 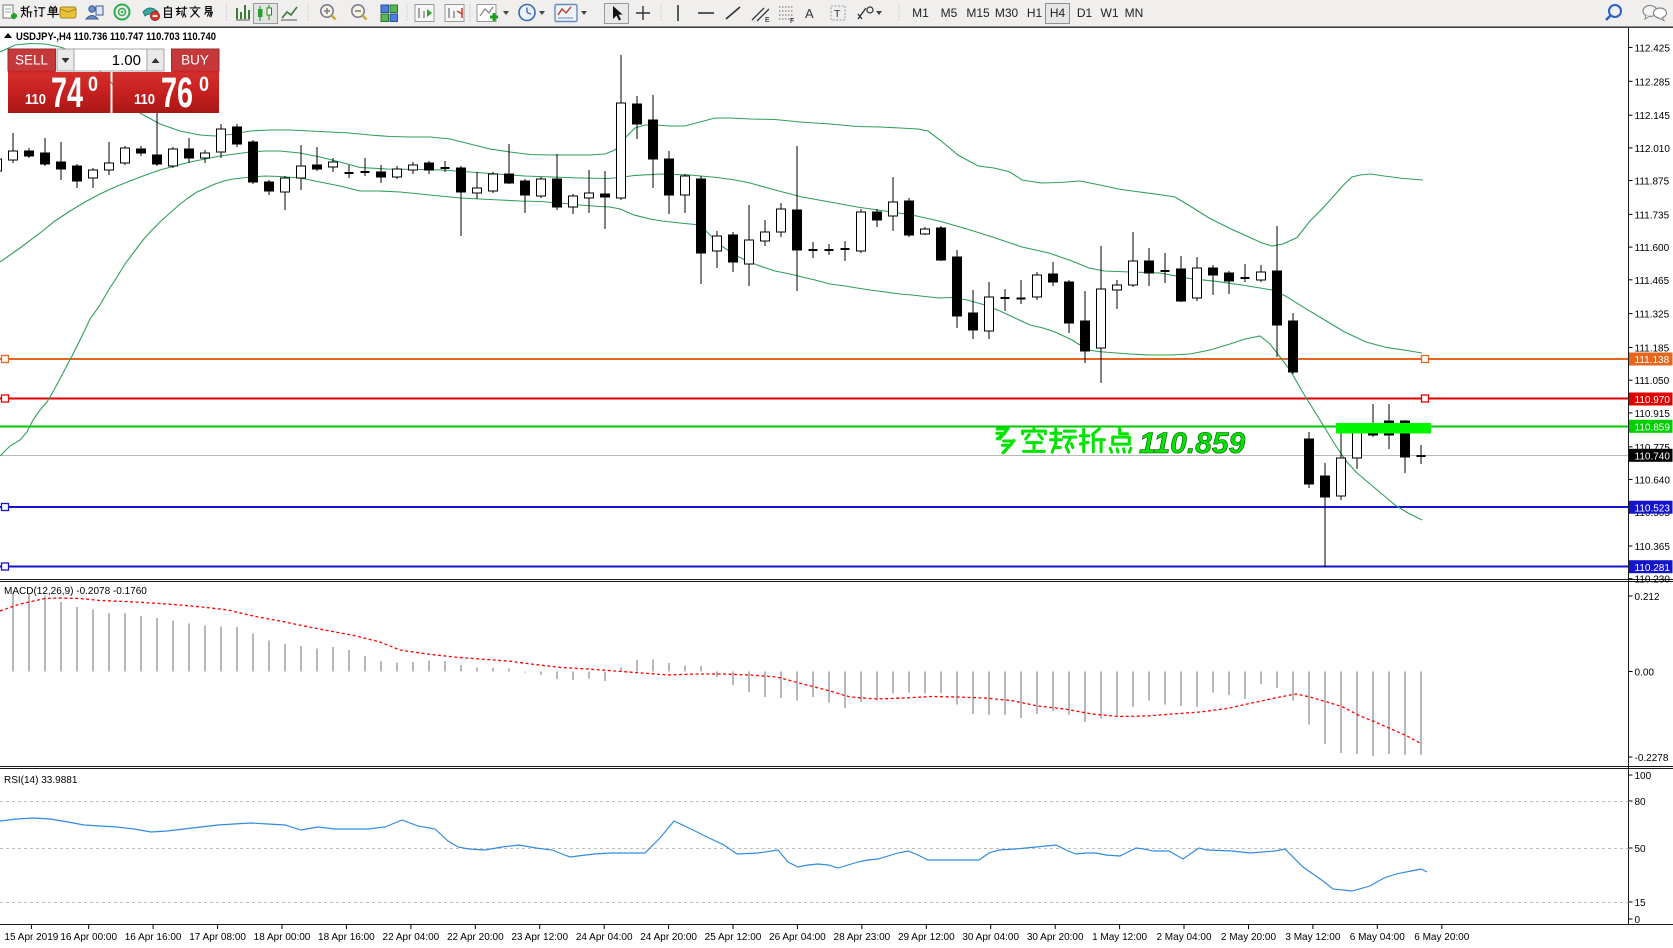 What do you see at coordinates (31, 937) in the screenshot?
I see `svg-text: 15 Apr 2019` at bounding box center [31, 937].